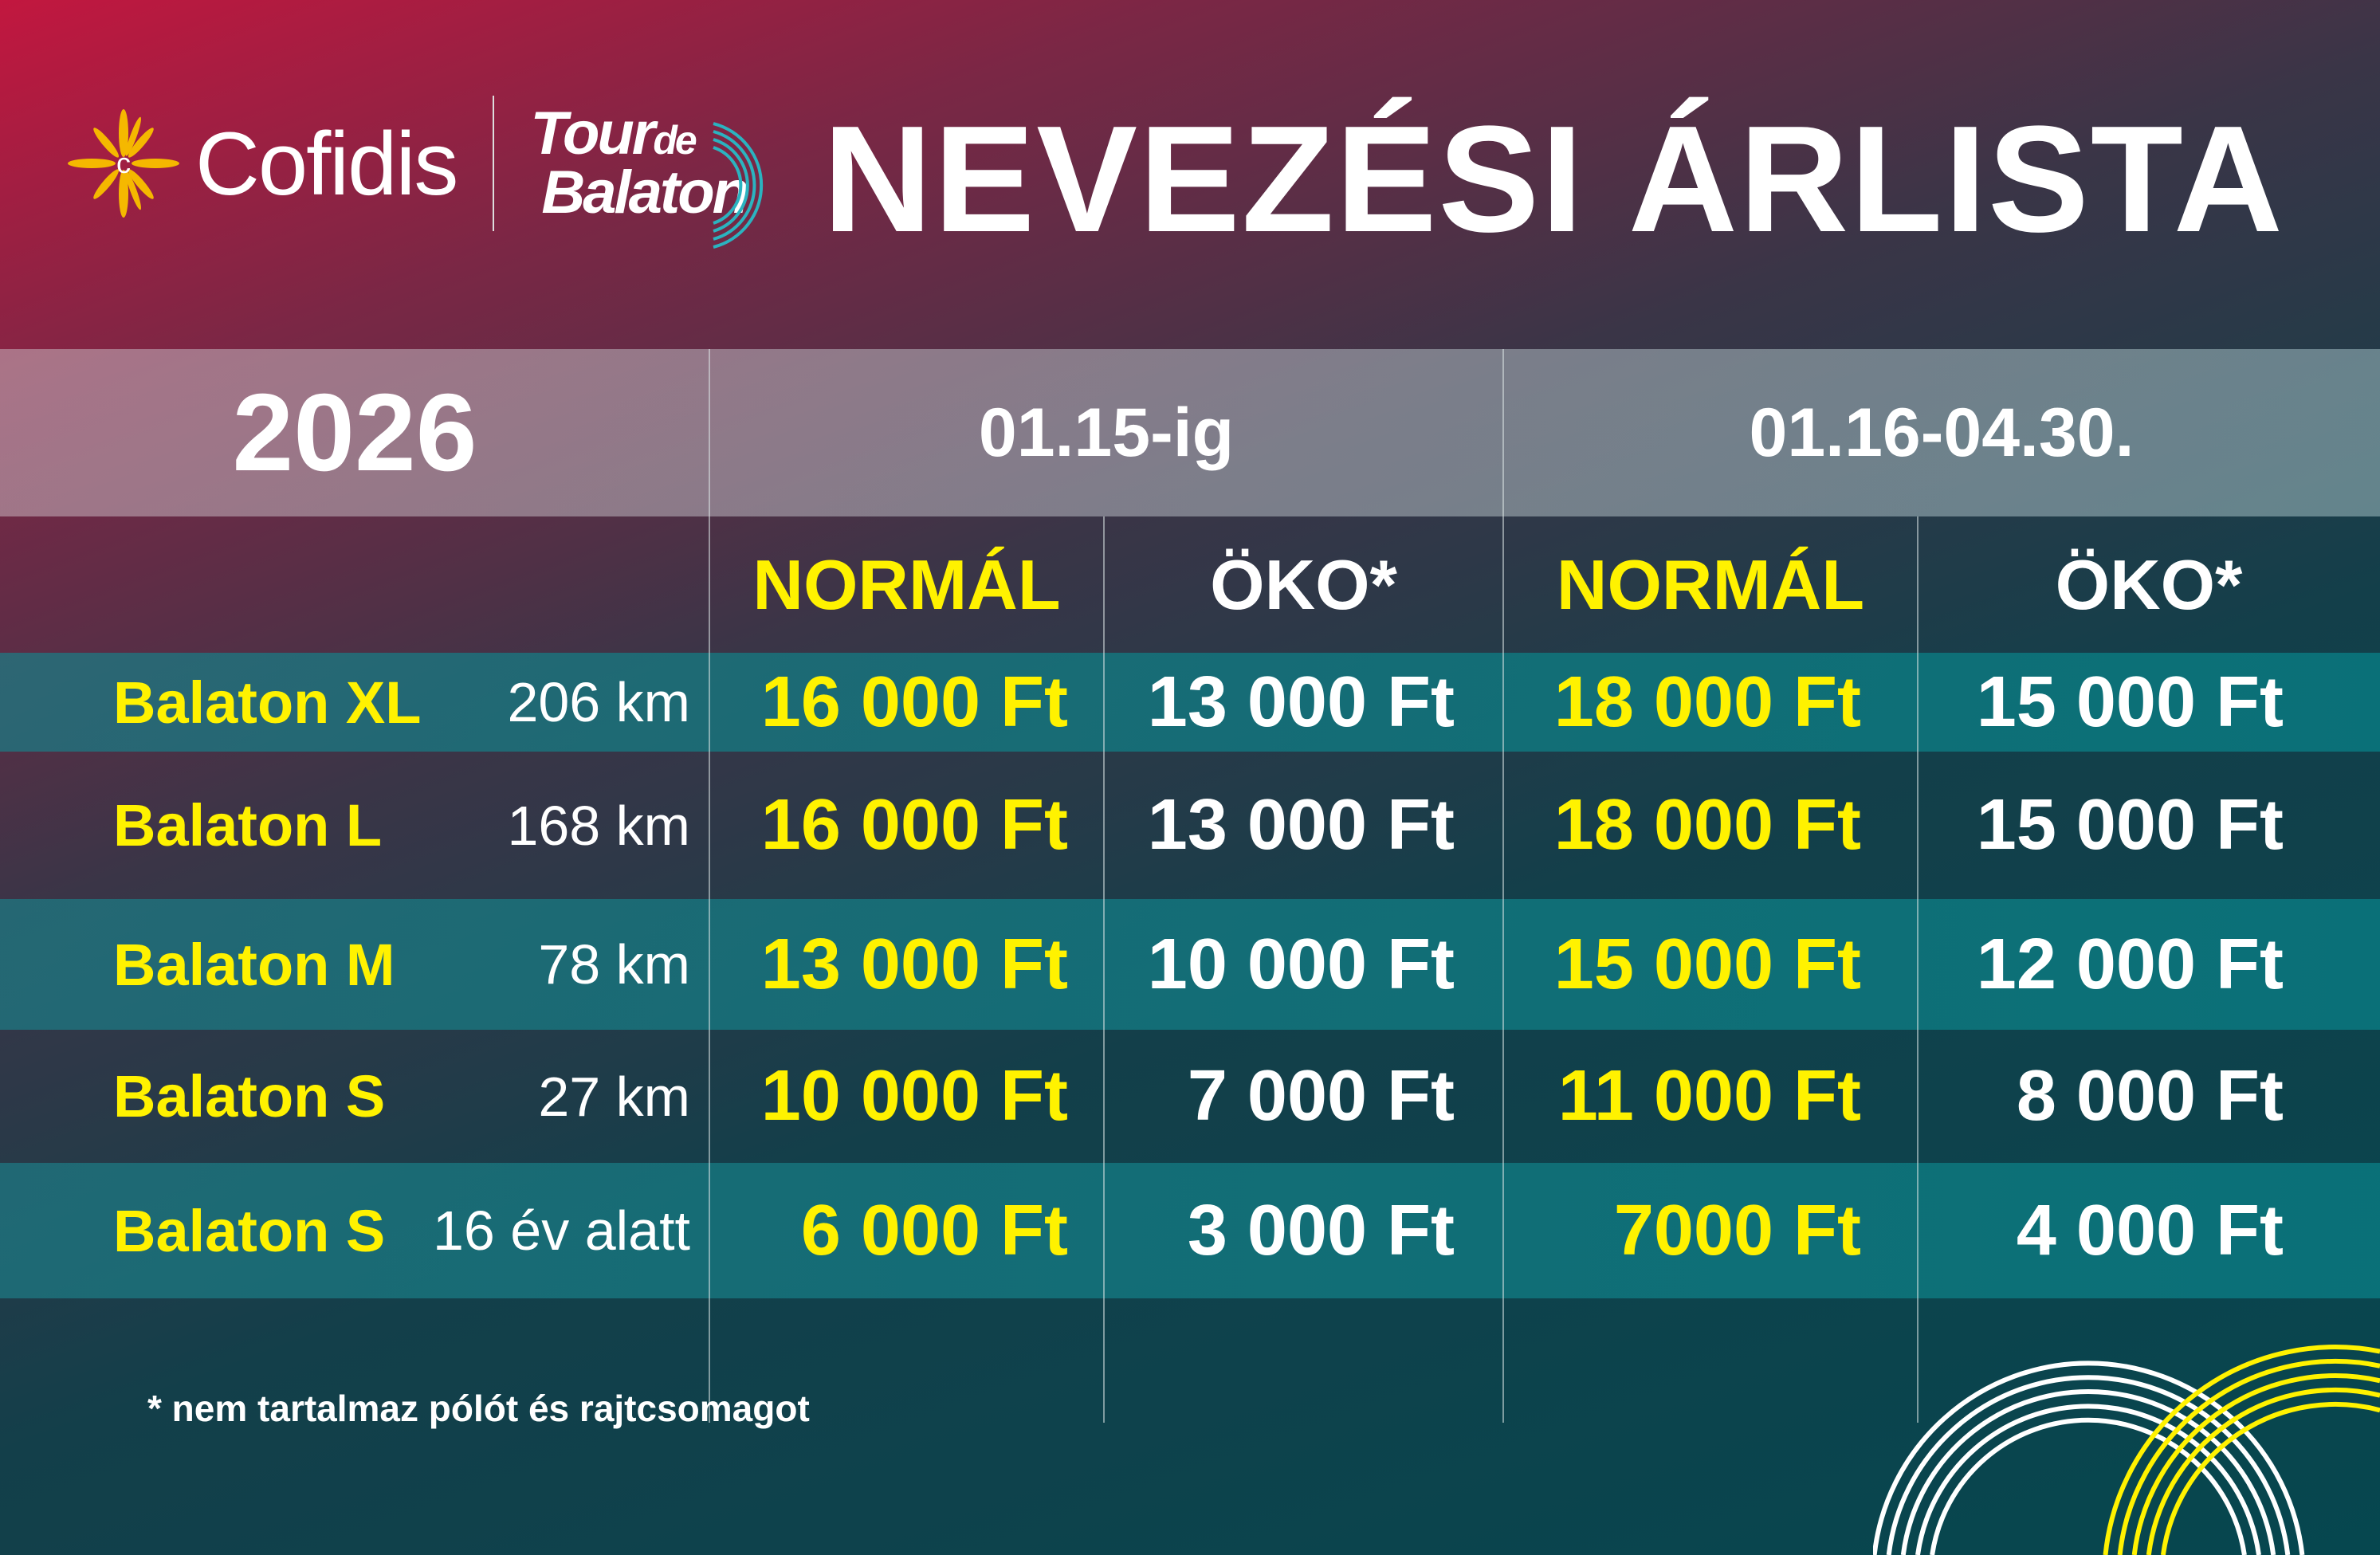 The height and width of the screenshot is (1555, 2380). Describe the element at coordinates (675, 140) in the screenshot. I see `logo-de: de` at that location.